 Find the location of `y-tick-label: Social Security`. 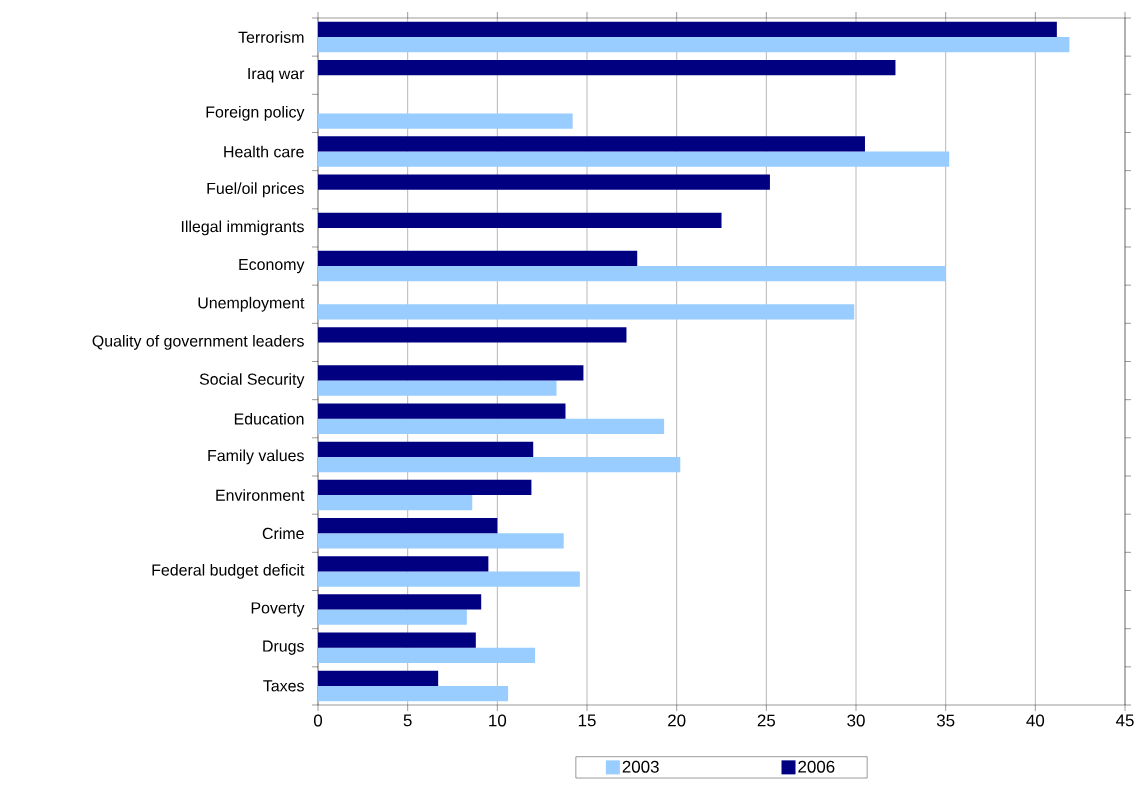

y-tick-label: Social Security is located at coordinates (252, 381).